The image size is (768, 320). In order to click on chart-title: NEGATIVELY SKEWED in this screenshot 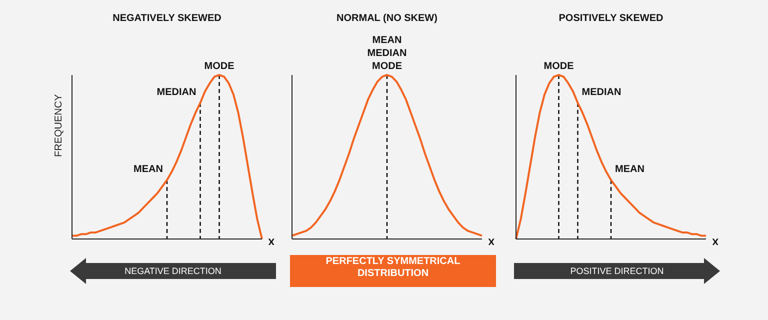, I will do `click(167, 18)`.